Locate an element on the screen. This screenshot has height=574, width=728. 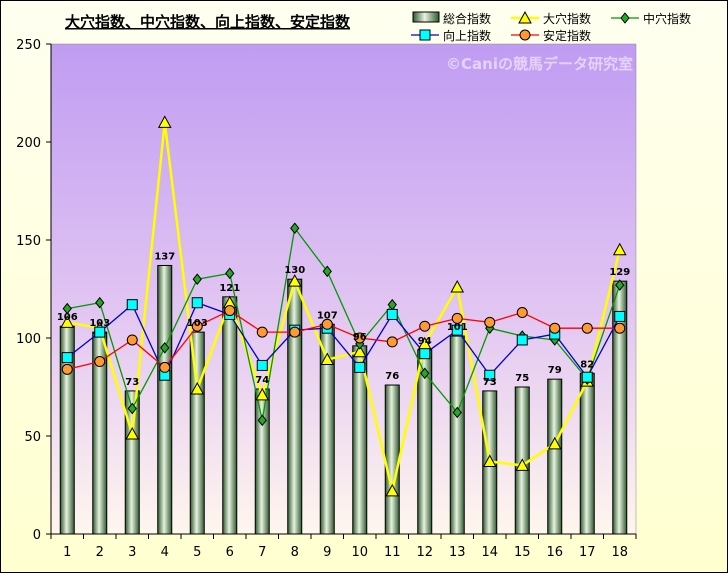
y-tick-label: 250 is located at coordinates (28, 45).